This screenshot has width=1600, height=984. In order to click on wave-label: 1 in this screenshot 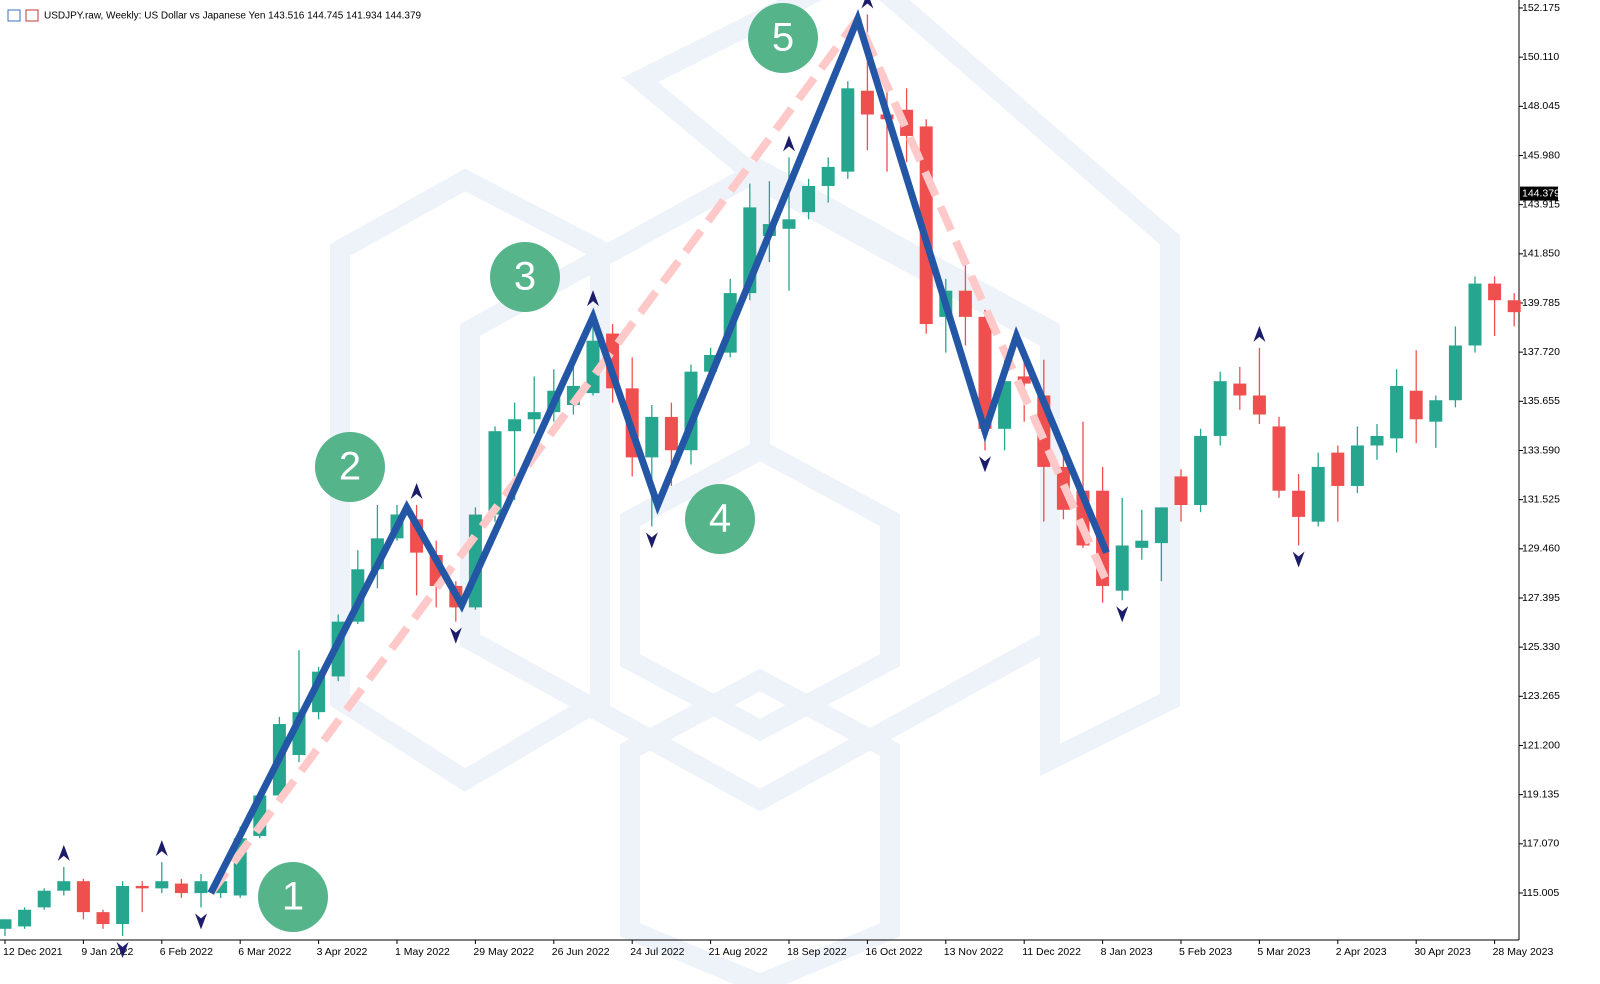, I will do `click(293, 897)`.